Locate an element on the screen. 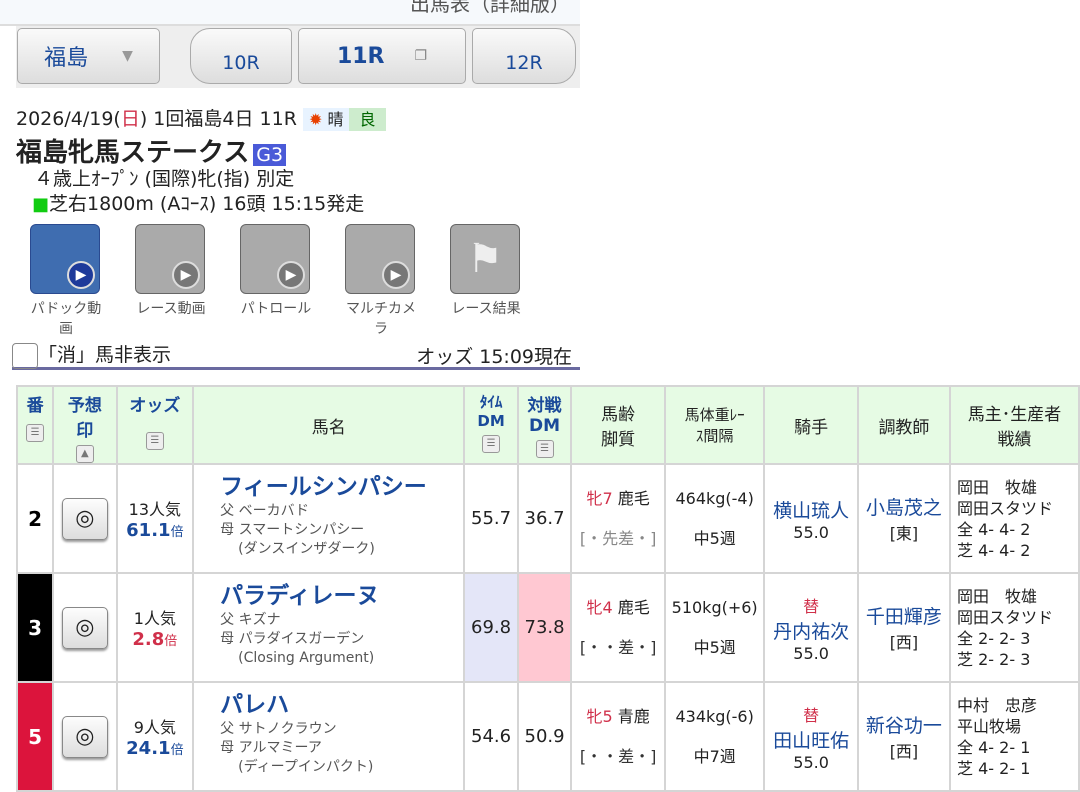  time-dm: 69.8 is located at coordinates (491, 627).